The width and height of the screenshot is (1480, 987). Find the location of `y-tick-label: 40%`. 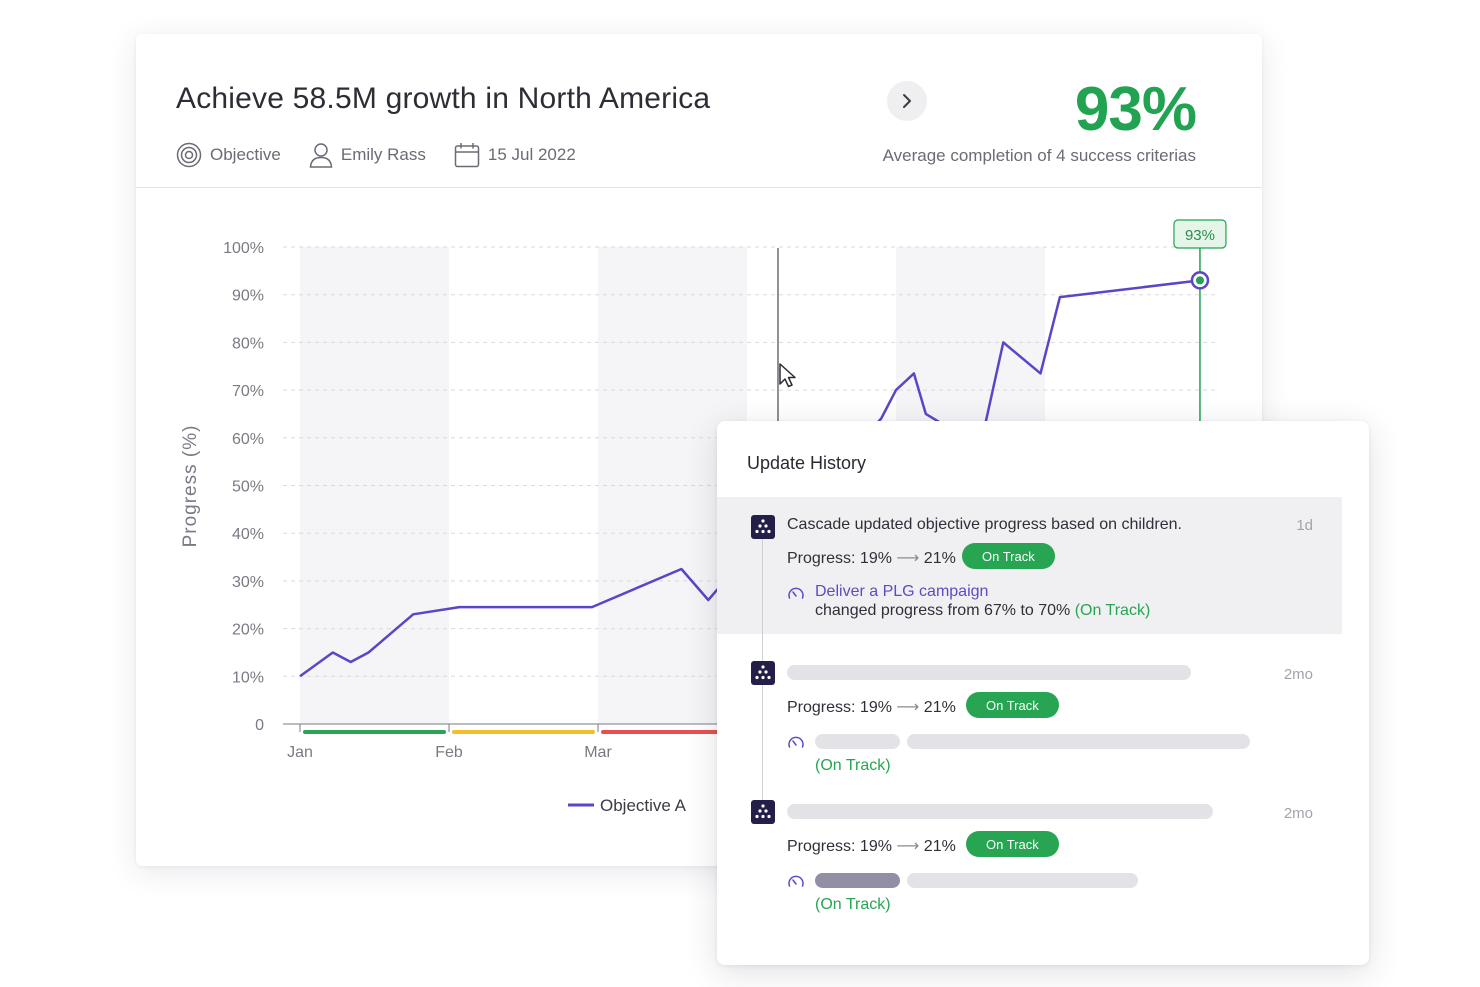

y-tick-label: 40% is located at coordinates (248, 534).